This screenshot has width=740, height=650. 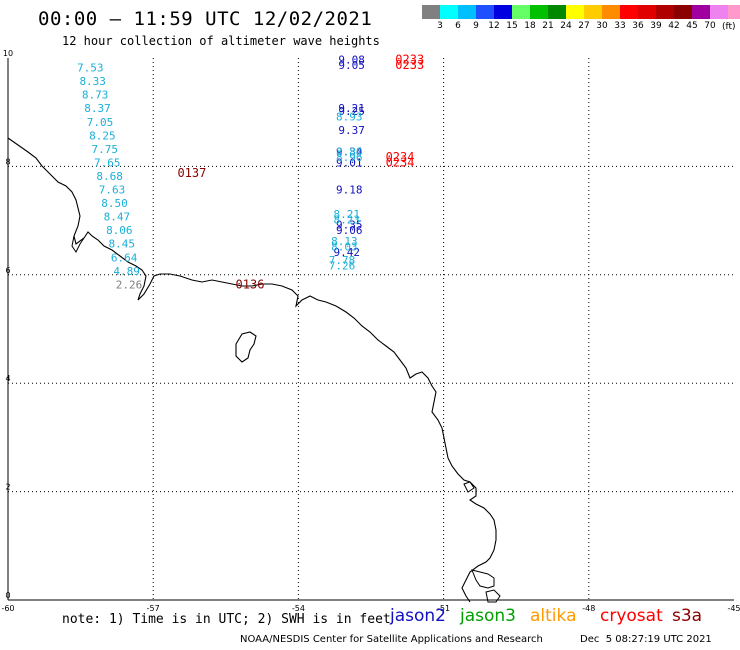 What do you see at coordinates (349, 157) in the screenshot?
I see `wave-height-jason3: 8.96` at bounding box center [349, 157].